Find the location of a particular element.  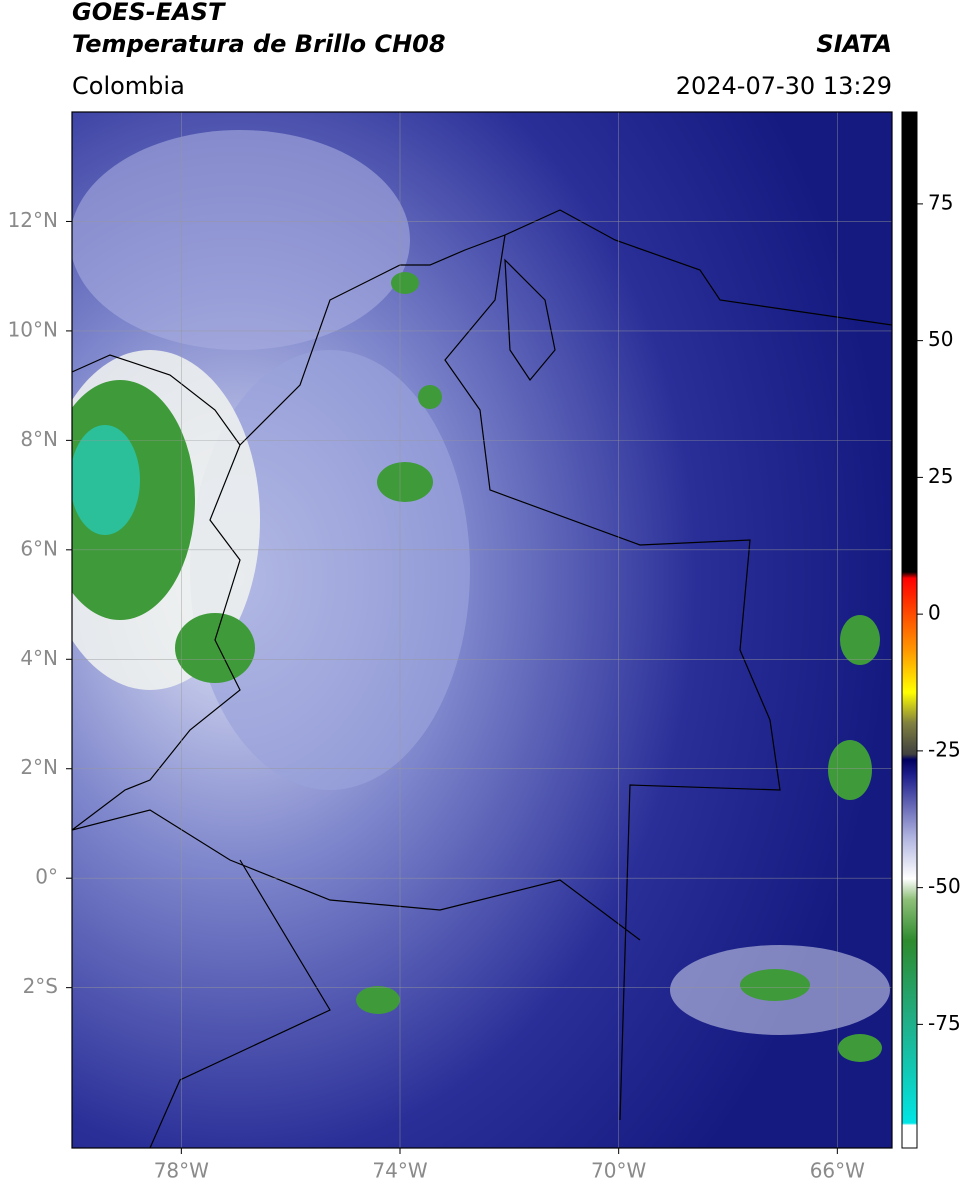

cloud is located at coordinates (241, 240).